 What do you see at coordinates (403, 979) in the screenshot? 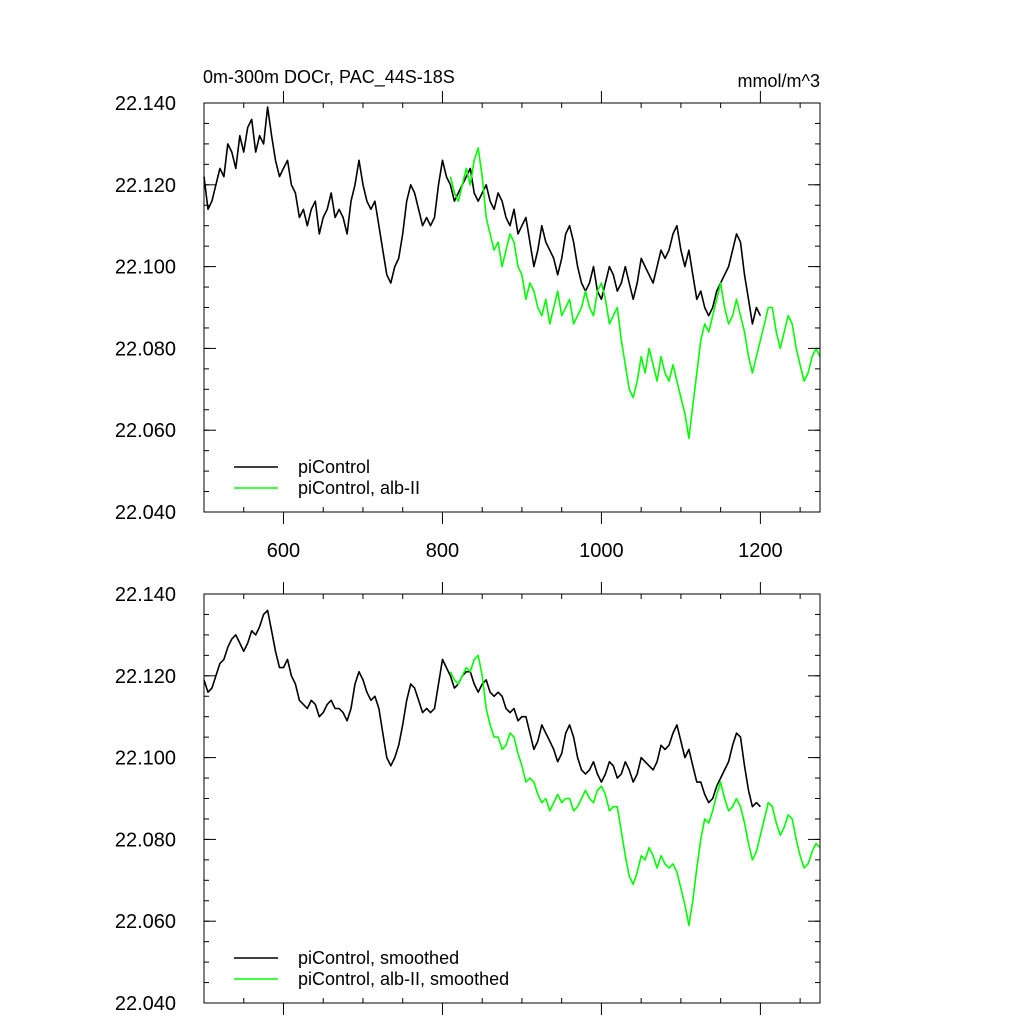
I see `legend-label: piControl, alb-II, smoothed` at bounding box center [403, 979].